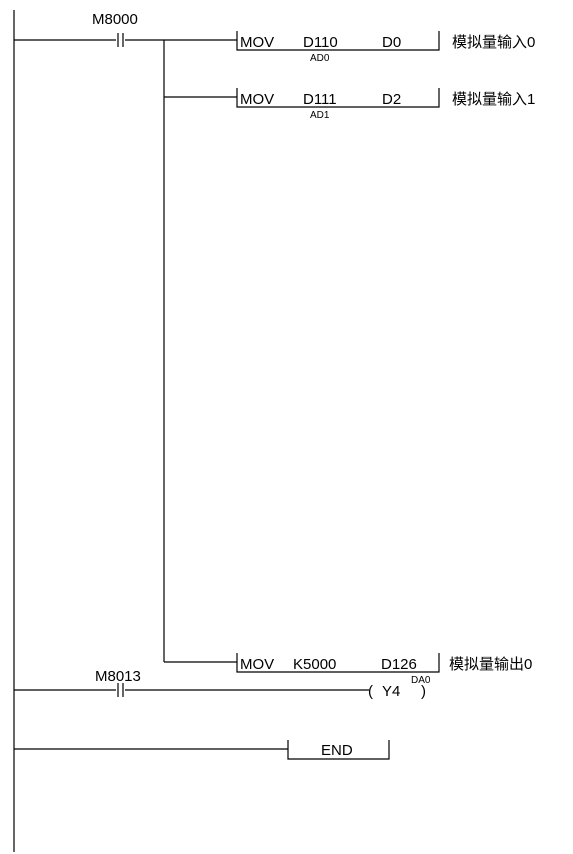  I want to click on instruction-mov-1: MOV D110 D0 AD0, so click(338, 47).